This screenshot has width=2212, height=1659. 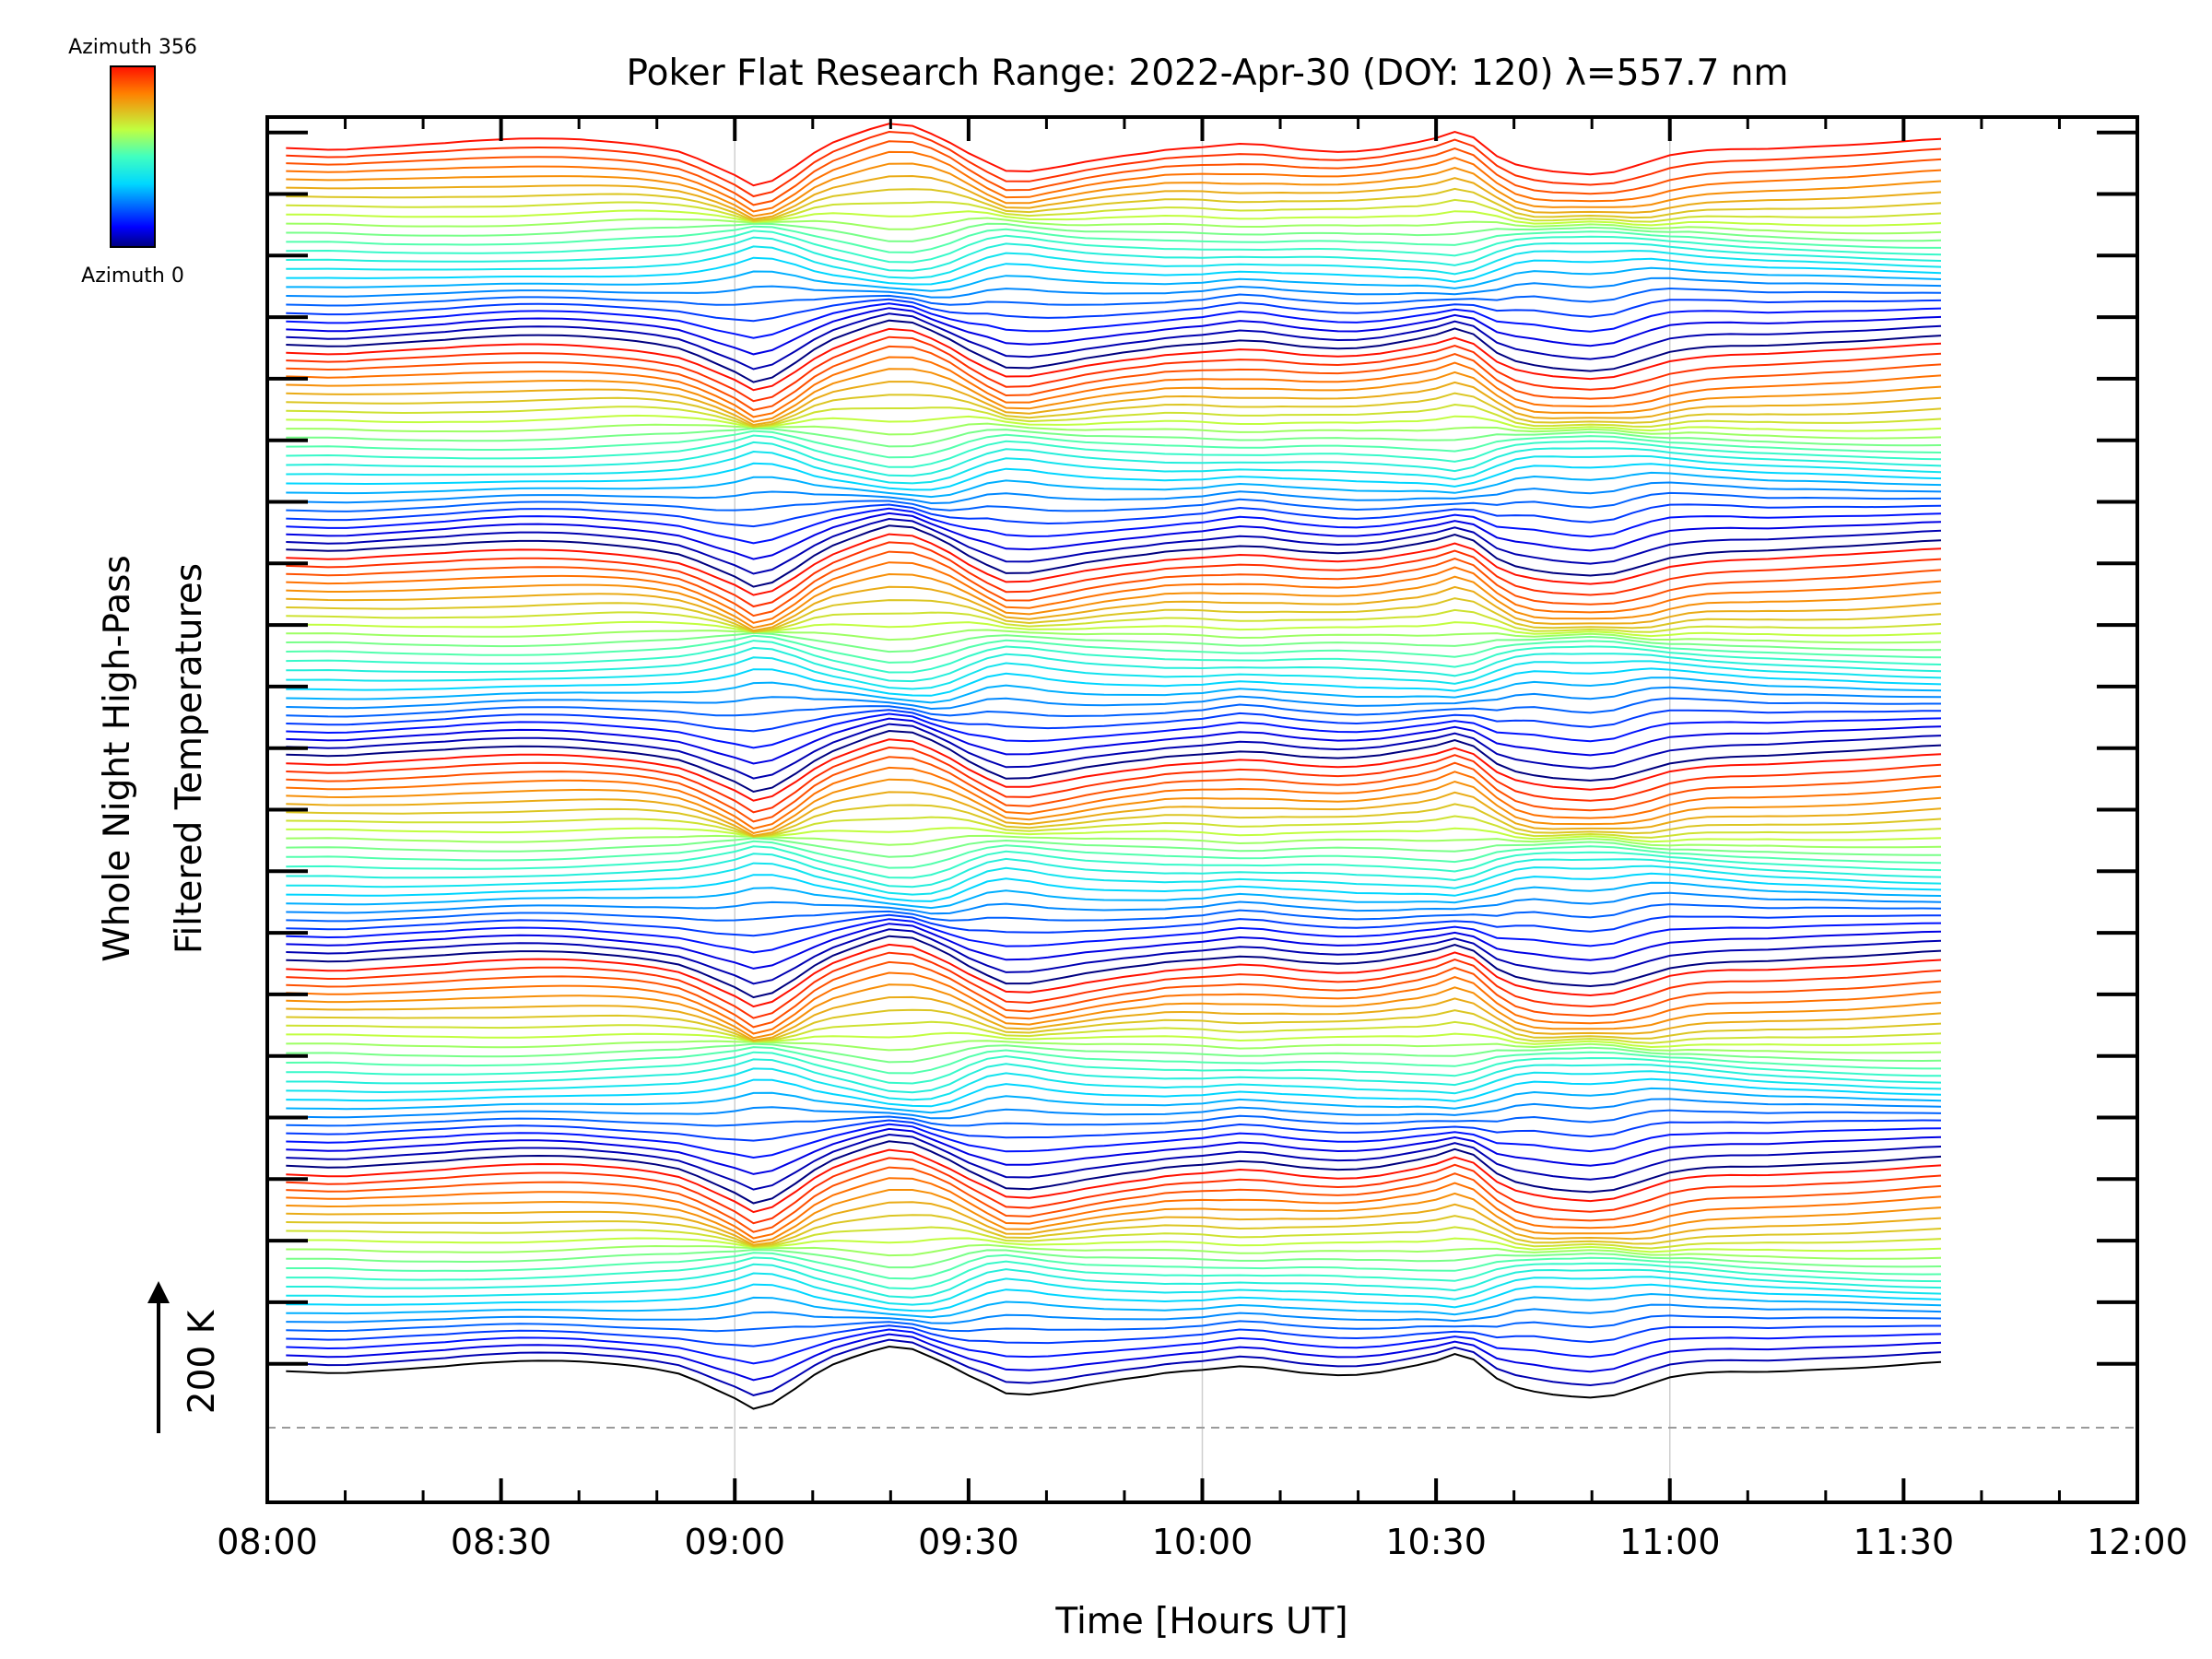 What do you see at coordinates (968, 1542) in the screenshot?
I see `x-tick-label: 09:30` at bounding box center [968, 1542].